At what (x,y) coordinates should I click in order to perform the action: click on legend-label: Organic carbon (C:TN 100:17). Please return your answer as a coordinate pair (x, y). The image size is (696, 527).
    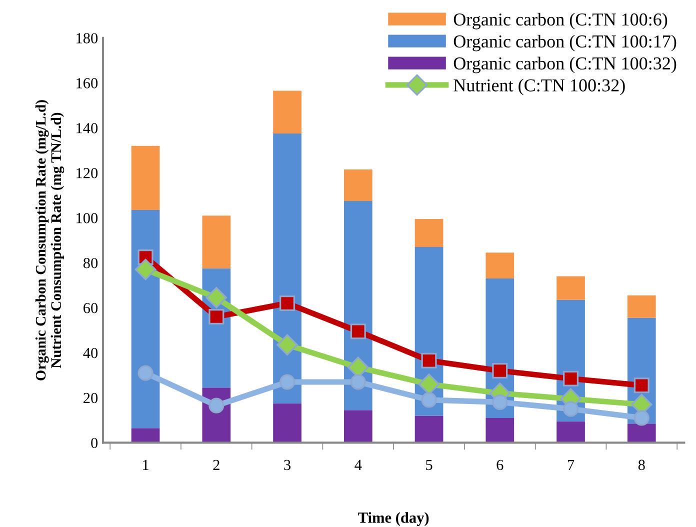
    Looking at the image, I should click on (565, 43).